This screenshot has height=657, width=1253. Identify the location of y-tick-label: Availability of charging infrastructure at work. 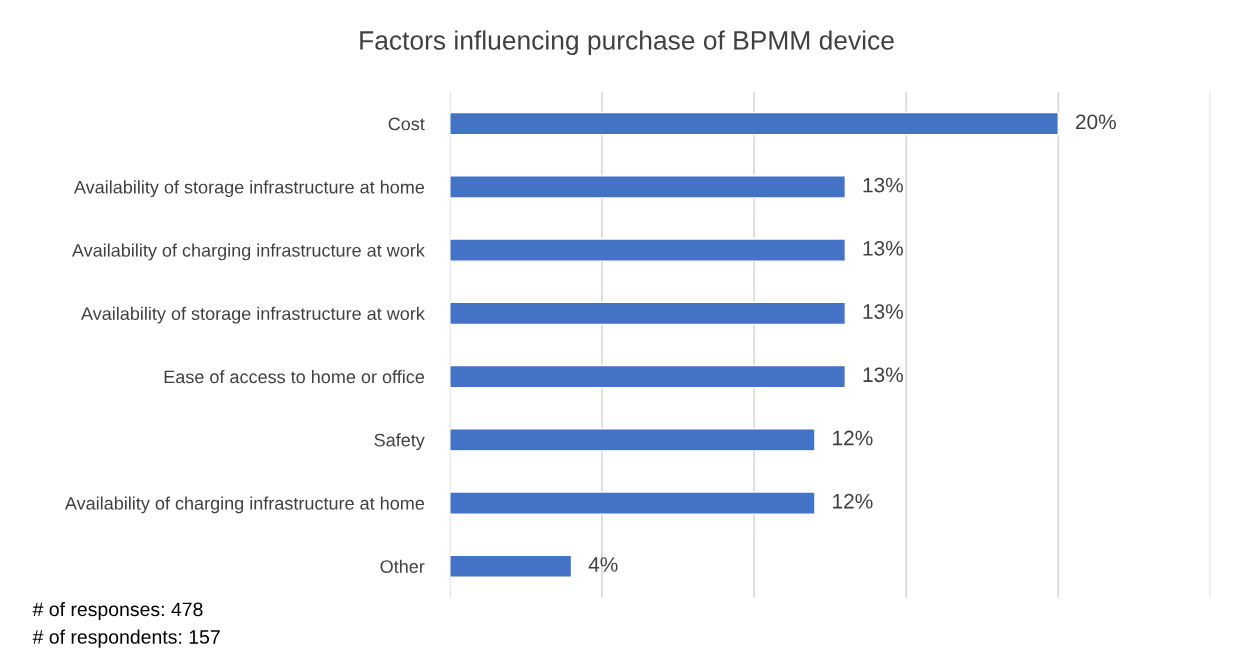
(248, 252).